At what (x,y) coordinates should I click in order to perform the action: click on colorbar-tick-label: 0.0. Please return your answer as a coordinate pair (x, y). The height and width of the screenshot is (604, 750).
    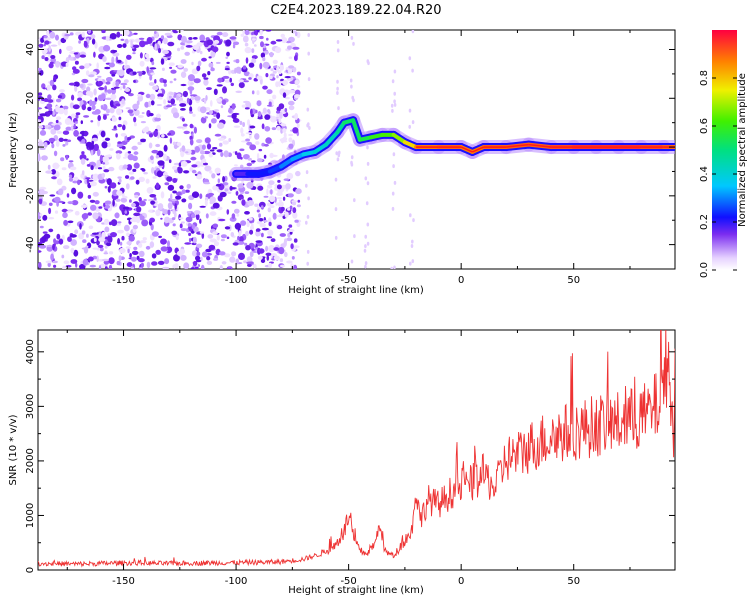
    Looking at the image, I should click on (704, 270).